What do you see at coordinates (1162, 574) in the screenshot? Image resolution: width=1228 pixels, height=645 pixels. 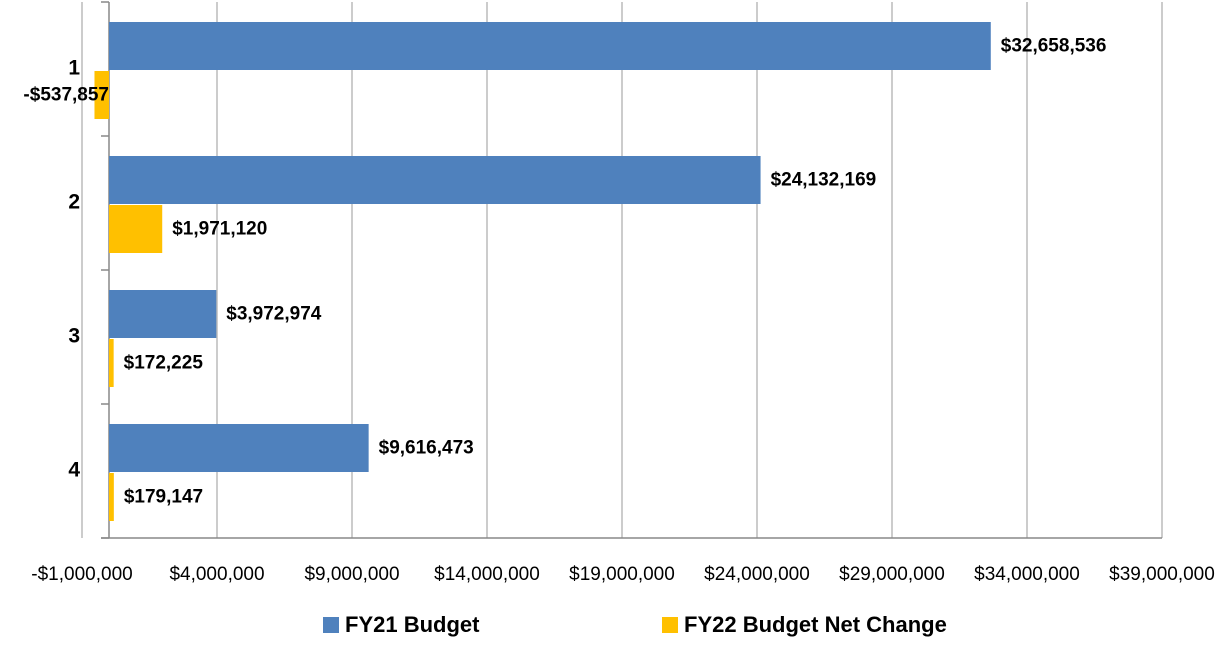 I see `x-tick-label: $39,000,000` at bounding box center [1162, 574].